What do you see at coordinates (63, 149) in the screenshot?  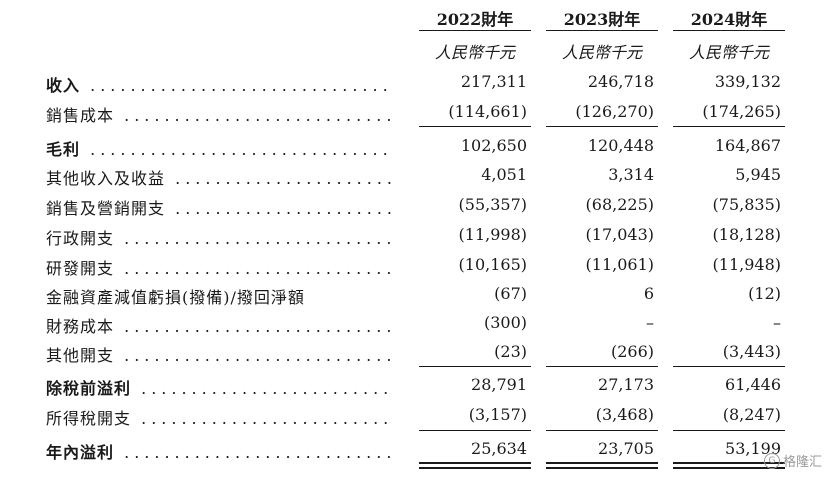 I see `row-label: 毛利` at bounding box center [63, 149].